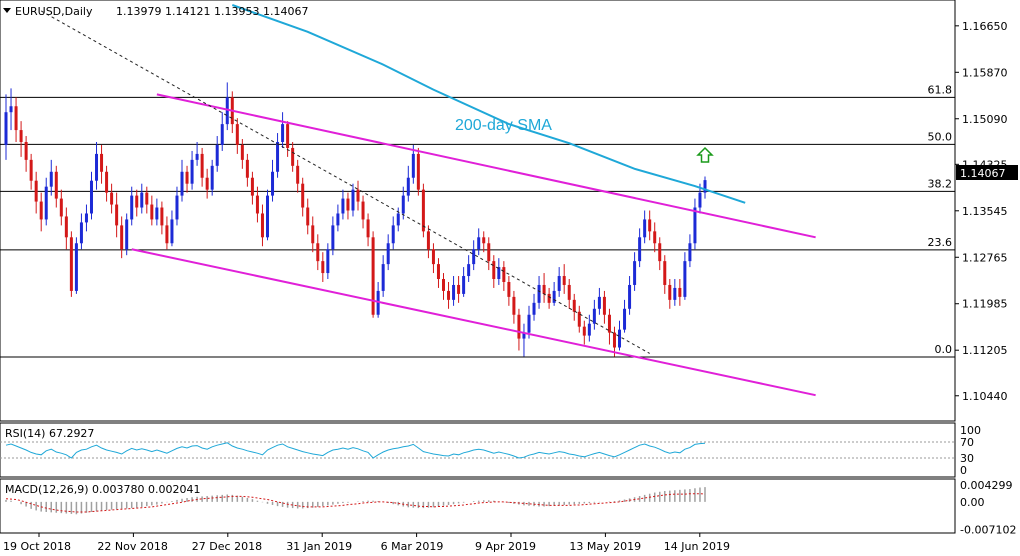 This screenshot has height=556, width=1020. I want to click on ohlc-readout: 1.13979 1.14121 1.13953 1.14067, so click(212, 11).